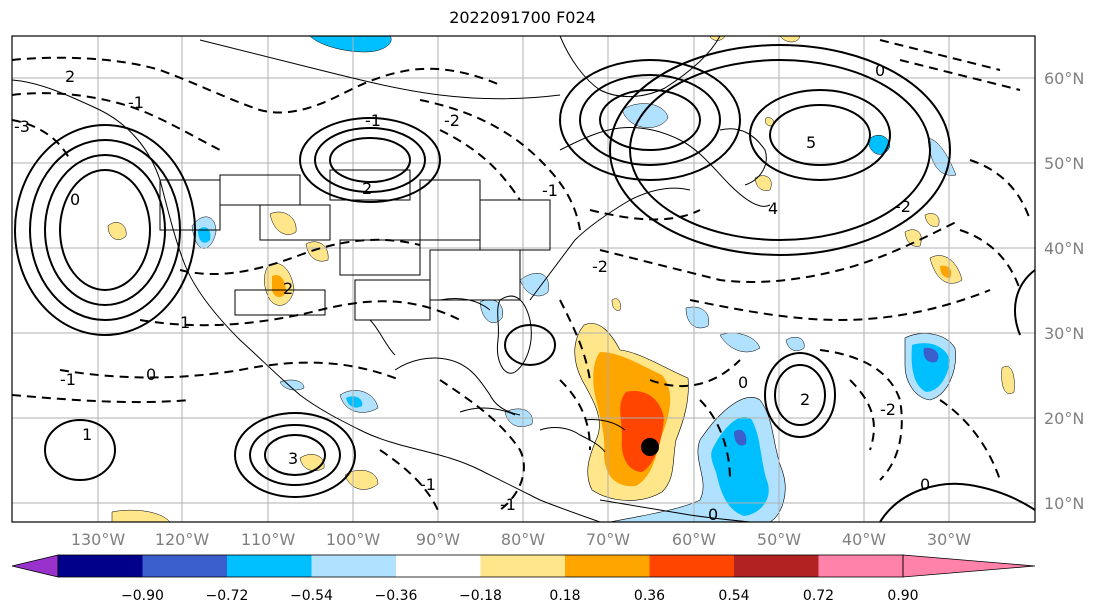  What do you see at coordinates (864, 539) in the screenshot?
I see `lon-label: 40°W` at bounding box center [864, 539].